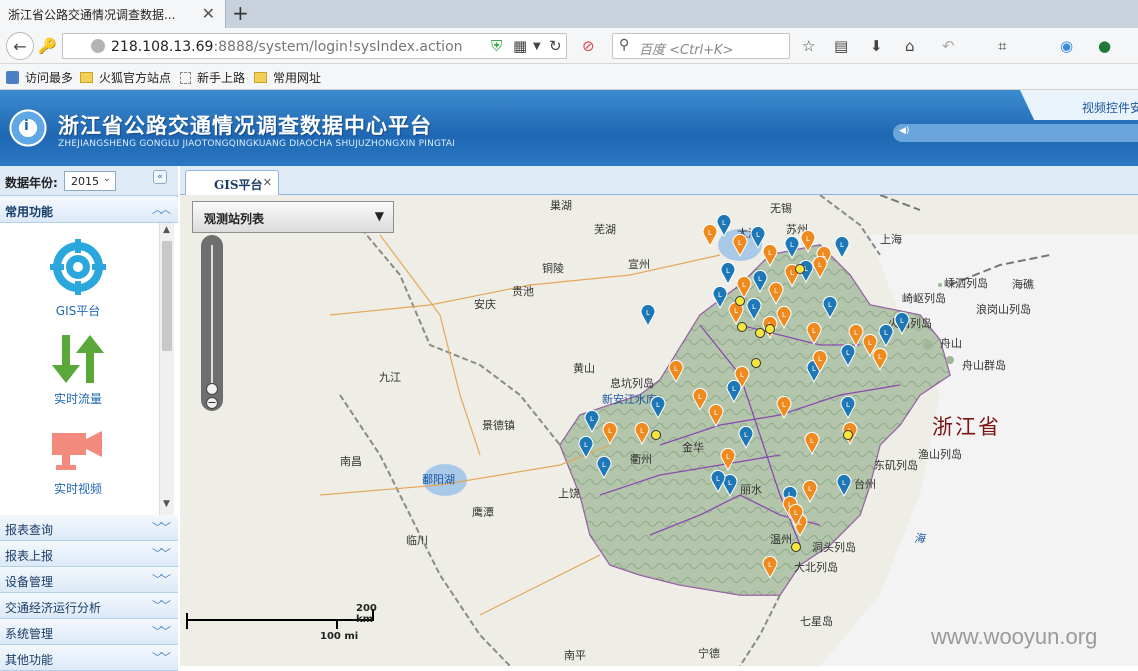 The width and height of the screenshot is (1138, 671). What do you see at coordinates (166, 369) in the screenshot?
I see `function-panel-scrollbar: ▲ ▼` at bounding box center [166, 369].